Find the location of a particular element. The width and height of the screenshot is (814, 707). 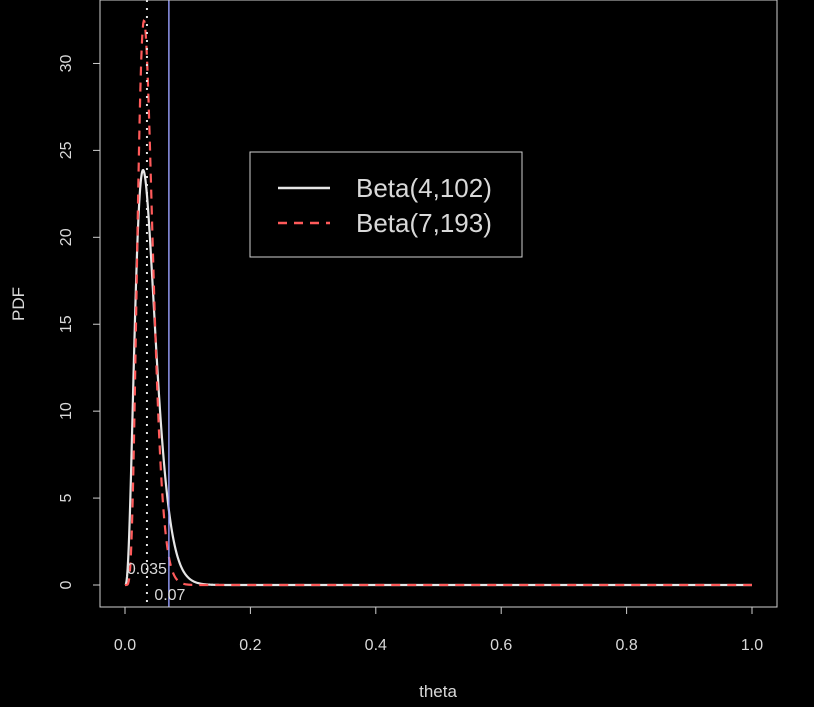

x-tick-label: 1.0 is located at coordinates (752, 645).